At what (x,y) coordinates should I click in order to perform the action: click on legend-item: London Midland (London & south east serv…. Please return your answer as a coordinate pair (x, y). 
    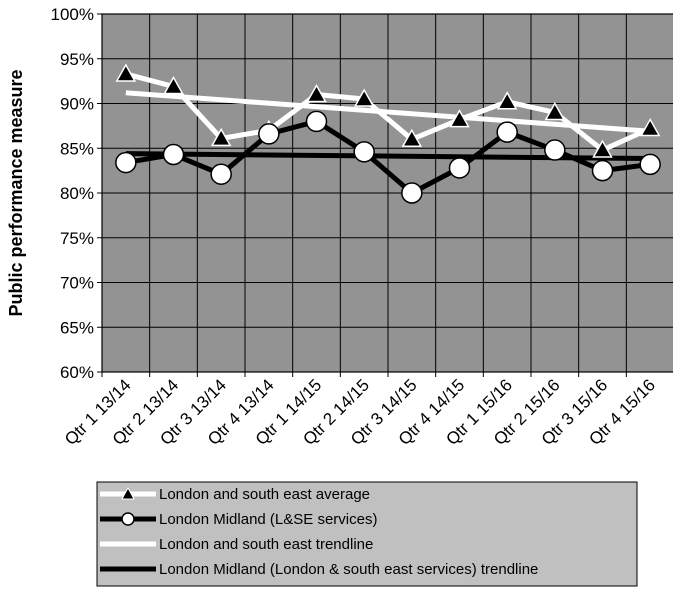
    Looking at the image, I should click on (319, 569).